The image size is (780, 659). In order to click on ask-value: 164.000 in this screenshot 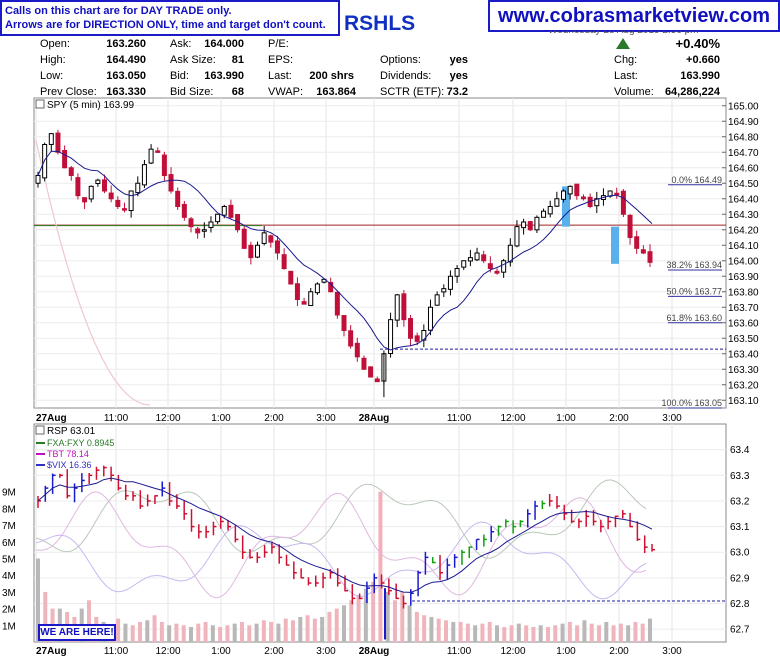, I will do `click(224, 44)`.